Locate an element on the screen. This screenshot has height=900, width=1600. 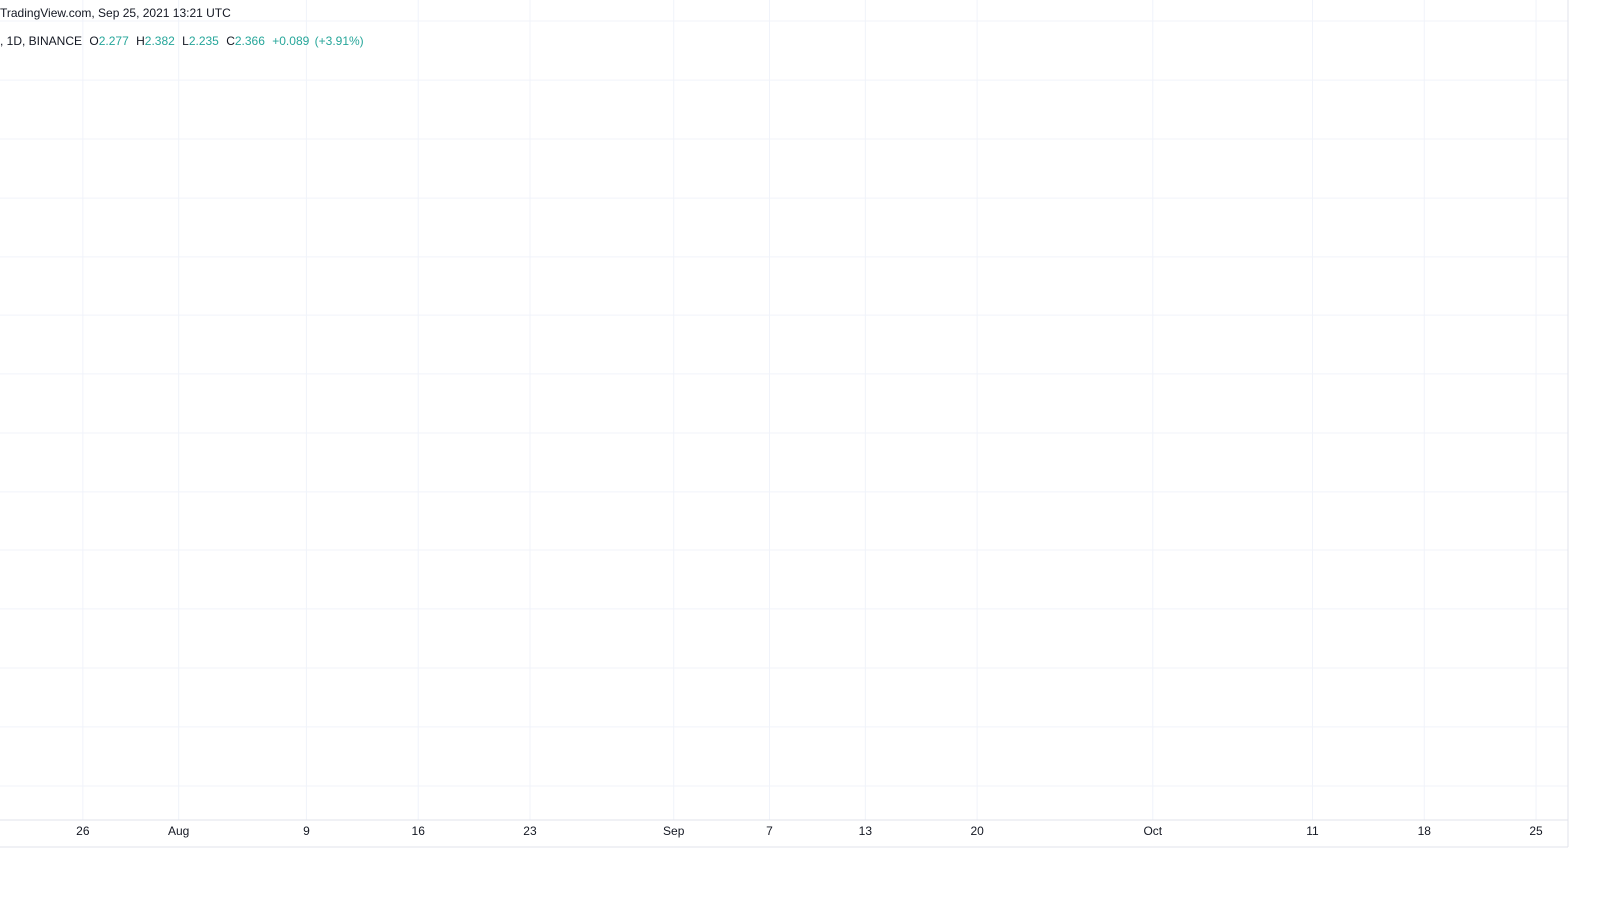
x-axis: 26 Aug 9 16 23 Sep 7 13 20 Oct 11 18 25 is located at coordinates (809, 831).